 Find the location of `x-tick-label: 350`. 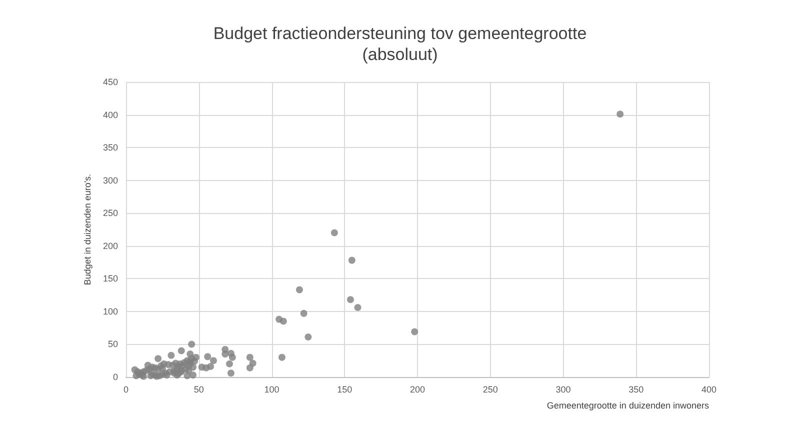

x-tick-label: 350 is located at coordinates (636, 389).